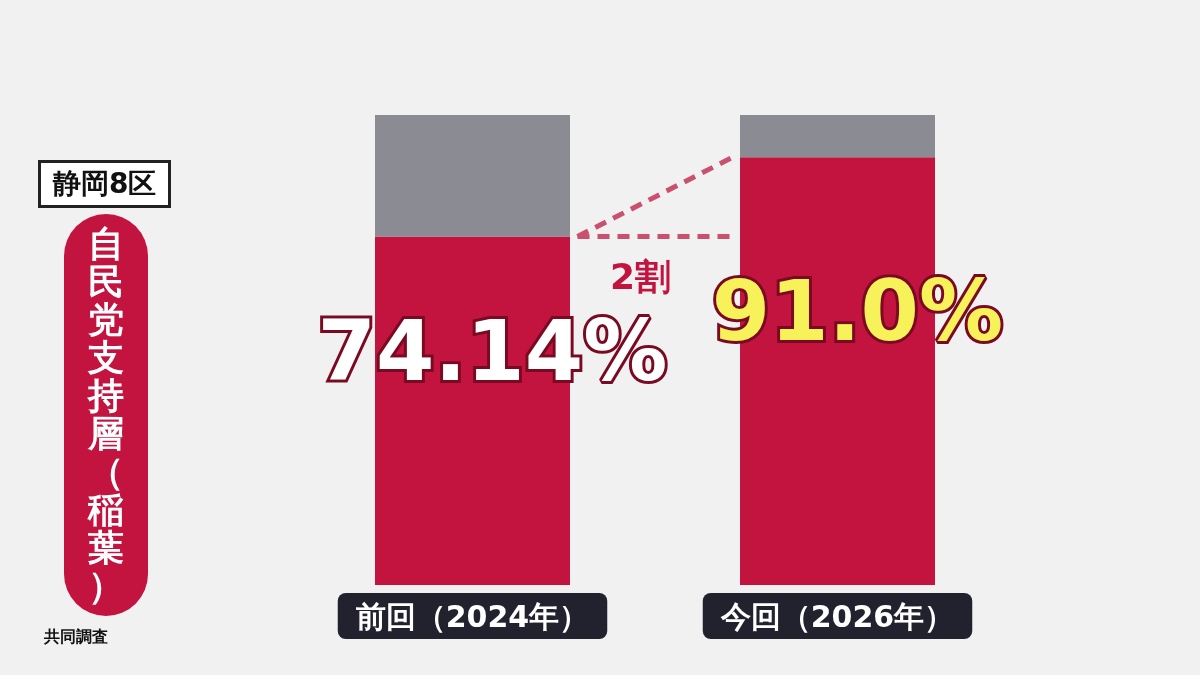 The image size is (1200, 675). Describe the element at coordinates (641, 277) in the screenshot. I see `annotation: 2割` at that location.